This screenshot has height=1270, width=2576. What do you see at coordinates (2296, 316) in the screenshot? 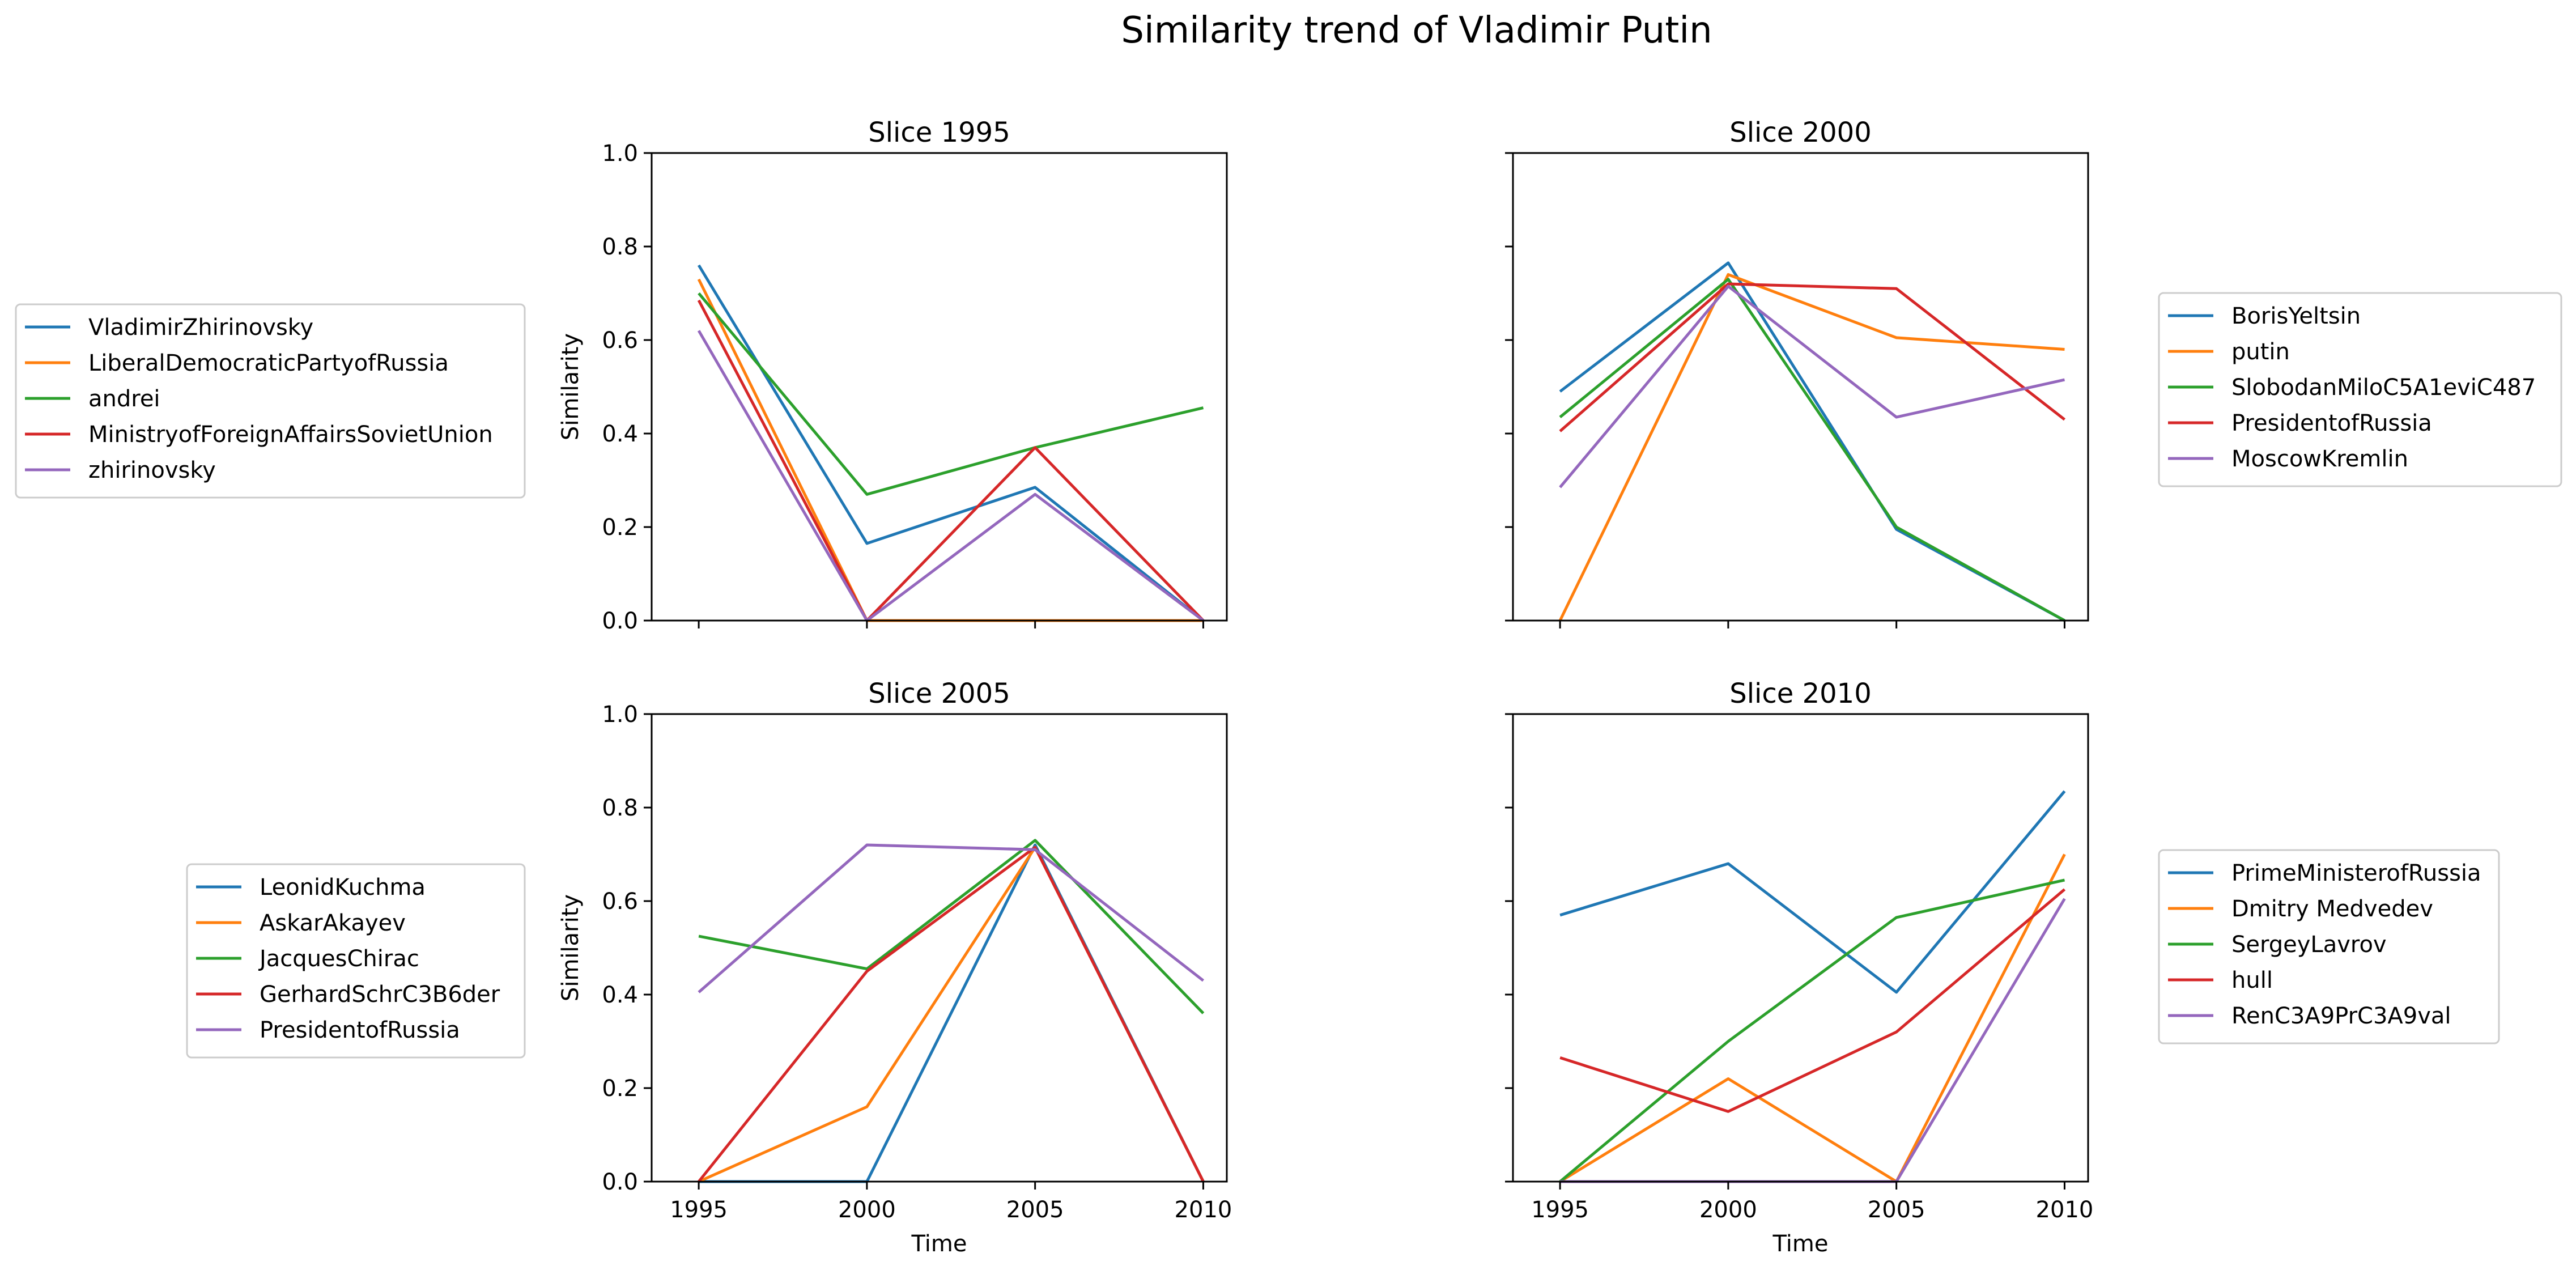
I see `legend-entry: BorisYeltsin` at bounding box center [2296, 316].